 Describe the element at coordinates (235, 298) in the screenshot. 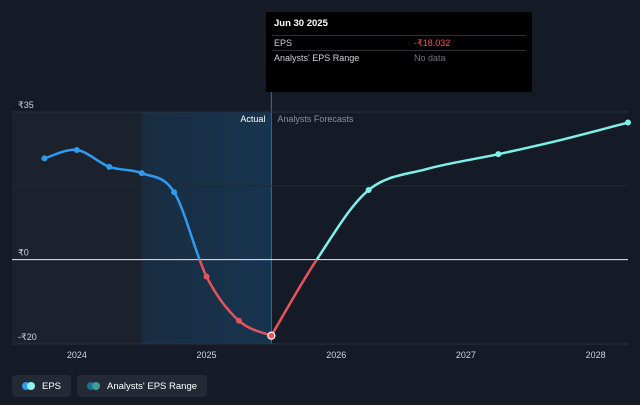

I see `eps-actual-line-negative` at that location.